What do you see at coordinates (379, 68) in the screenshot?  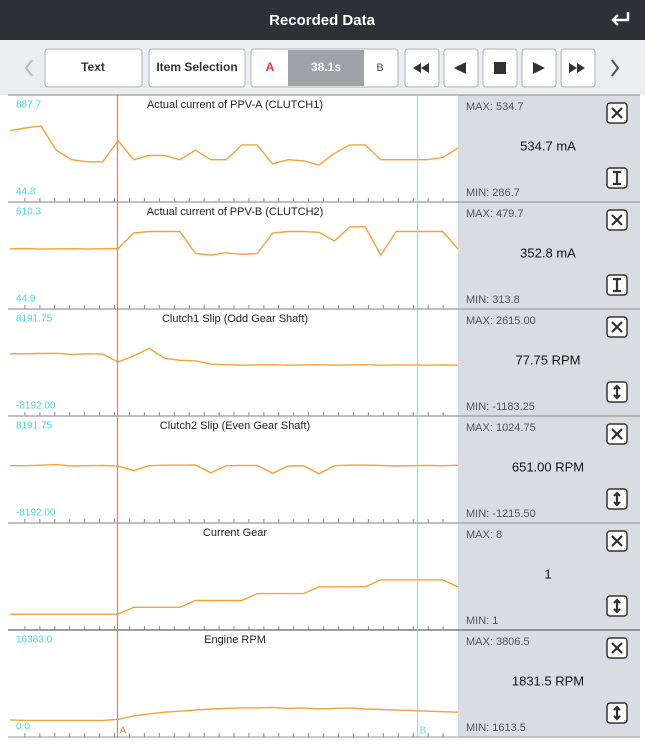 I see `cursor-b-button: B` at bounding box center [379, 68].